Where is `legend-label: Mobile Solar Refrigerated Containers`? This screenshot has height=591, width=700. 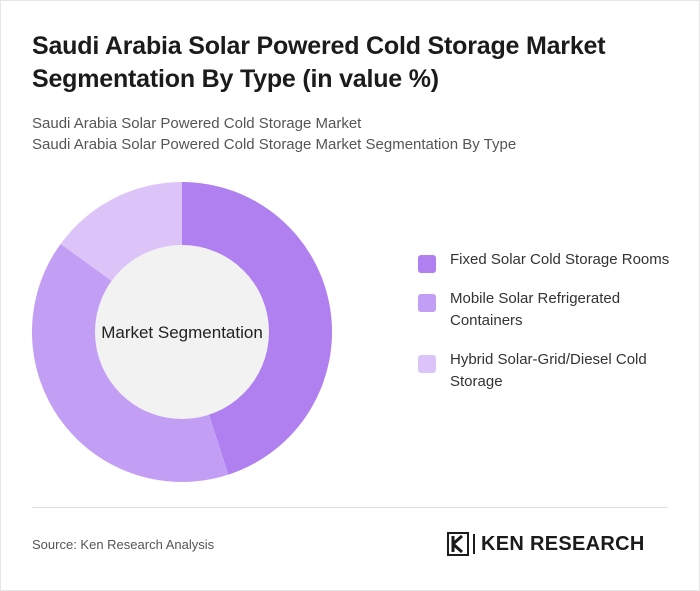
legend-label: Mobile Solar Refrigerated Containers is located at coordinates (535, 309).